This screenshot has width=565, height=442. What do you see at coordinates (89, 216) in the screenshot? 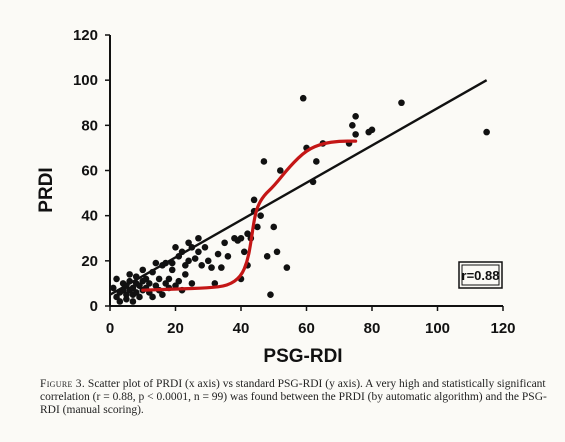
I see `y-tick-label: 40` at bounding box center [89, 216].